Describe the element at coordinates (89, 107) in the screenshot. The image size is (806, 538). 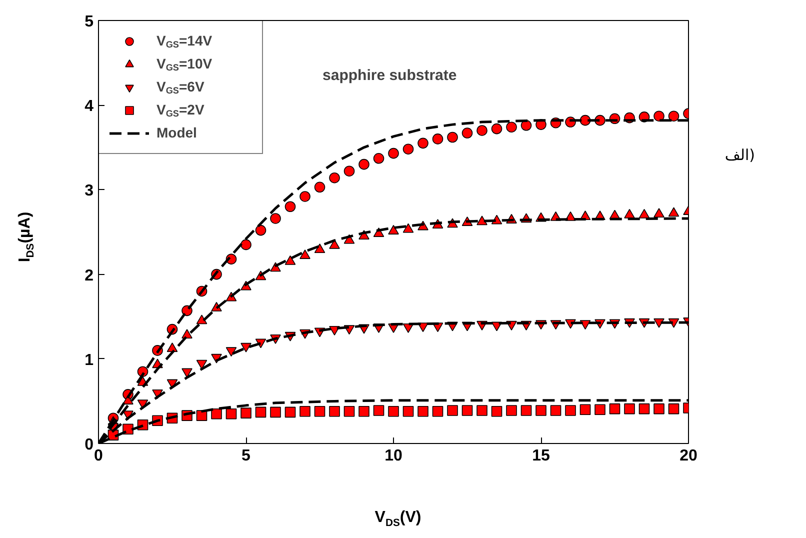
I see `y-tick-label: 4` at that location.